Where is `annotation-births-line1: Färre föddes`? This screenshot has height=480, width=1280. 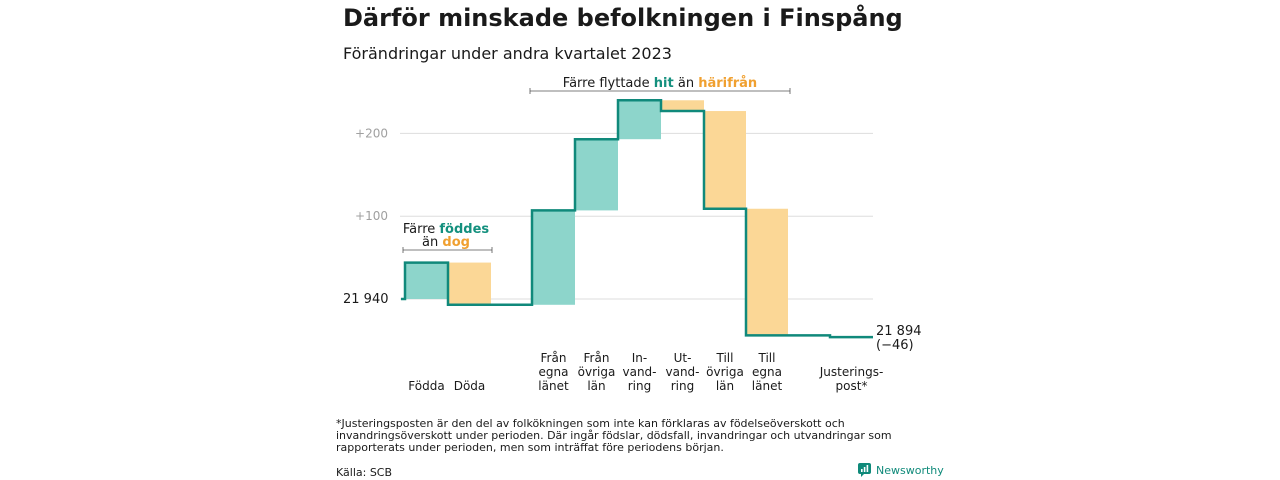
annotation-births-line1: Färre föddes is located at coordinates (446, 229).